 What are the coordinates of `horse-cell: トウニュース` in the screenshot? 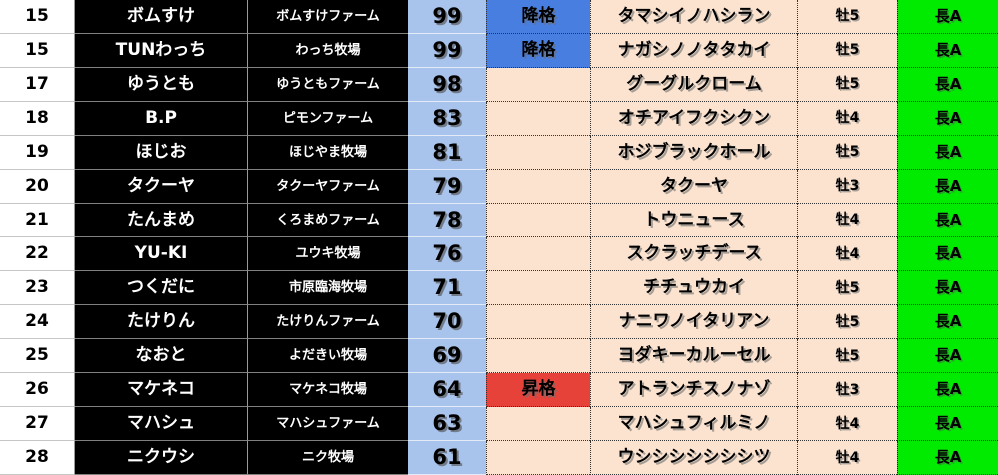 It's located at (693, 220).